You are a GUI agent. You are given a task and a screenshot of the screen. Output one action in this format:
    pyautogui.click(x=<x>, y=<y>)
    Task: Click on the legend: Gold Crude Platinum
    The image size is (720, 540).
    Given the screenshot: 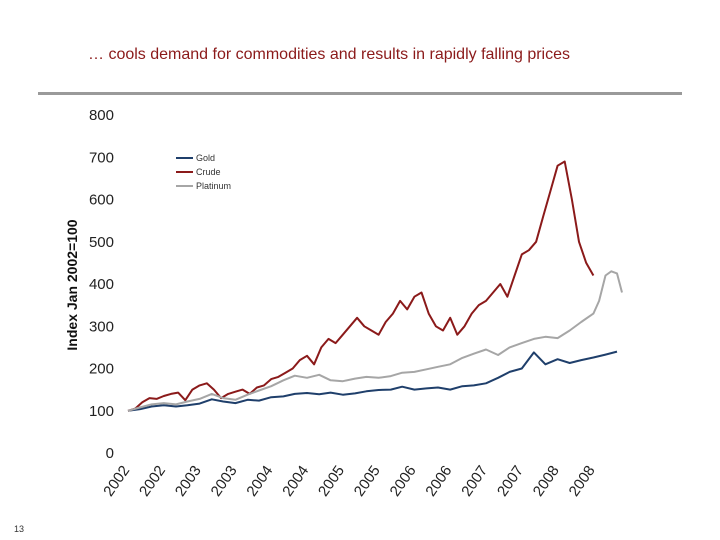 What is the action you would take?
    pyautogui.click(x=203, y=172)
    